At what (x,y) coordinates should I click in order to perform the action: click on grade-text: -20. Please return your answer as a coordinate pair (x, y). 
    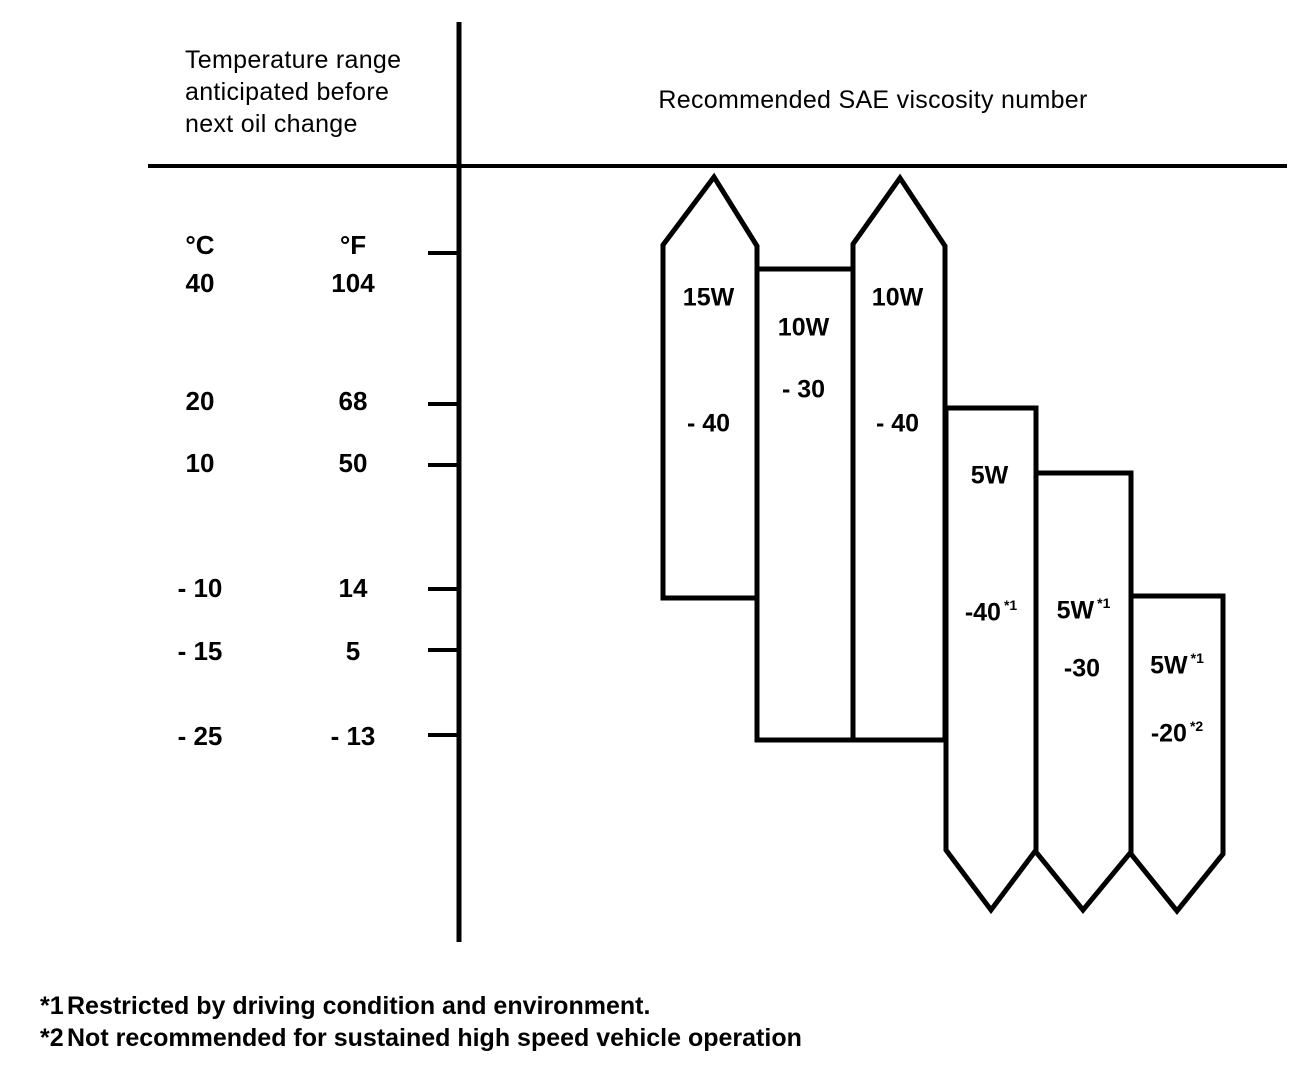
    Looking at the image, I should click on (1168, 733).